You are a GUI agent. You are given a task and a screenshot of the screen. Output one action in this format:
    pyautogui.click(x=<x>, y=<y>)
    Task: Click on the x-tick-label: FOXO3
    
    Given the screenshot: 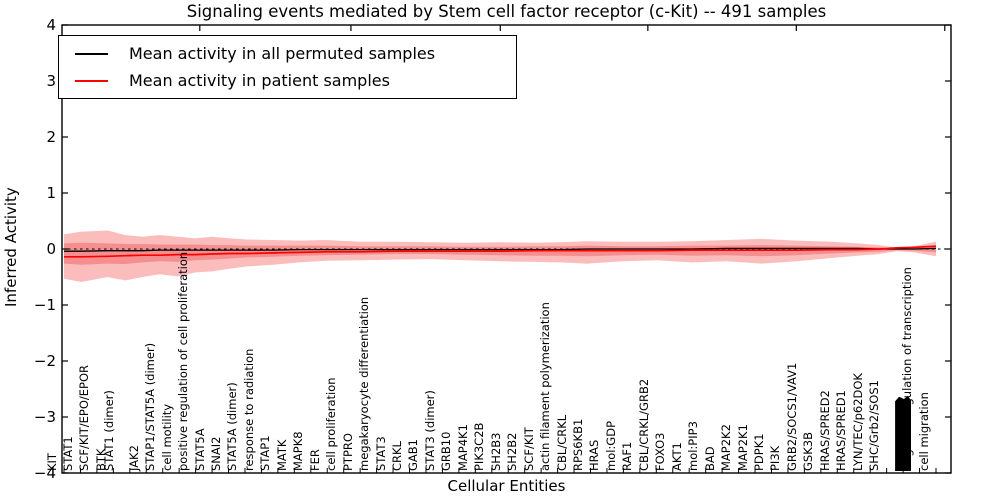 What is the action you would take?
    pyautogui.click(x=660, y=451)
    